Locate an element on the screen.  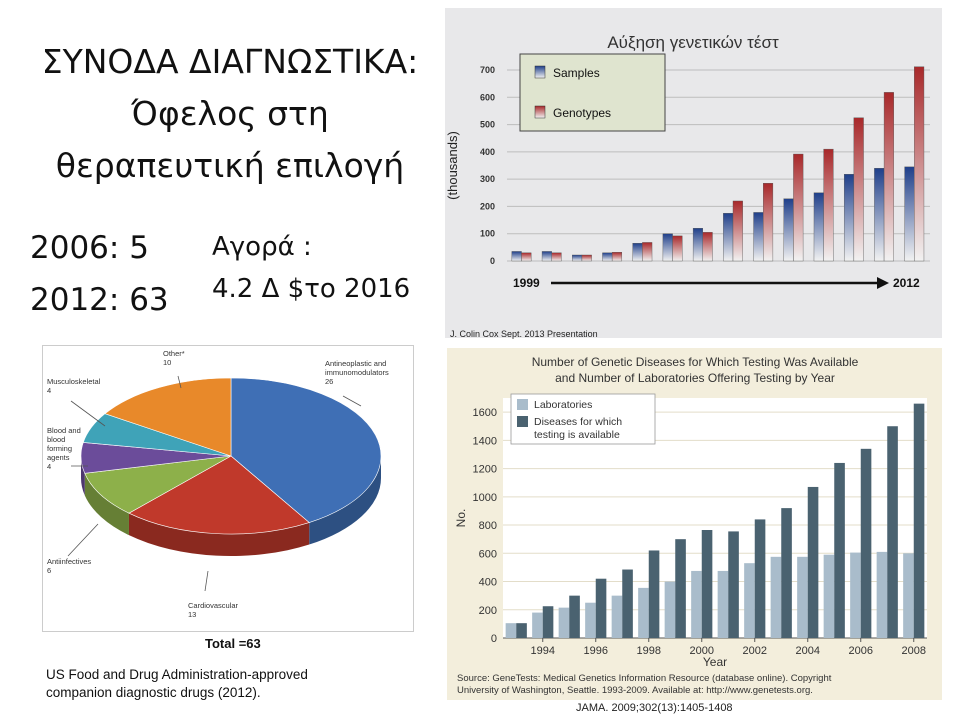
stat-2012: 2012: 63 is located at coordinates (99, 300).